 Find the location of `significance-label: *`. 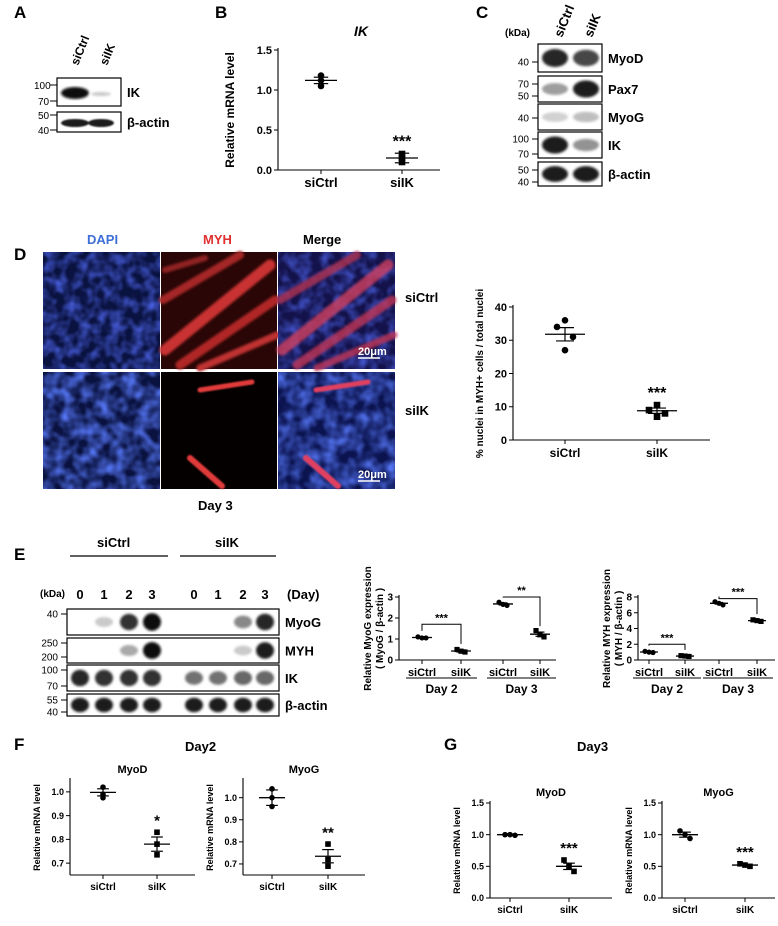

significance-label: * is located at coordinates (157, 820).